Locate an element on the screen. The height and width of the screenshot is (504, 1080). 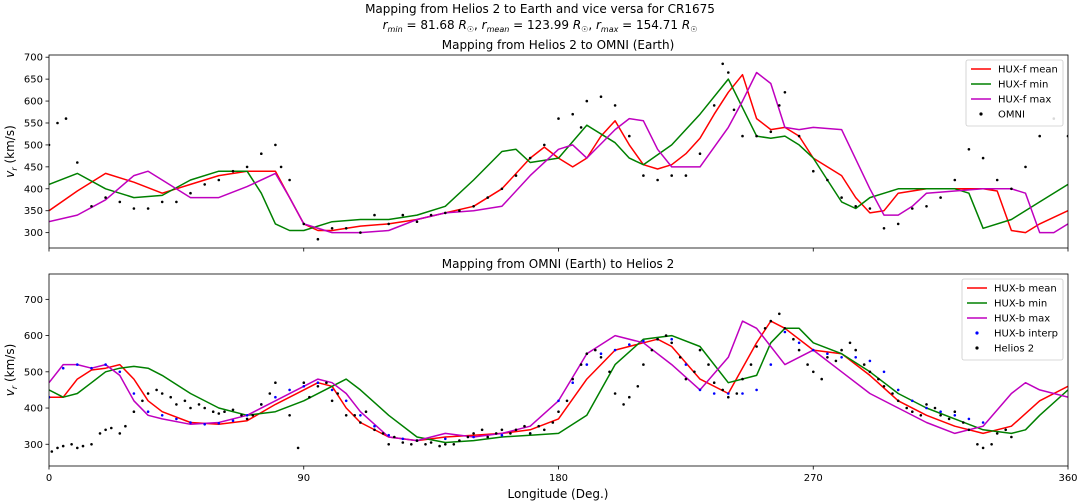
x-axis-label: Longitude (Deg.) is located at coordinates (558, 494).